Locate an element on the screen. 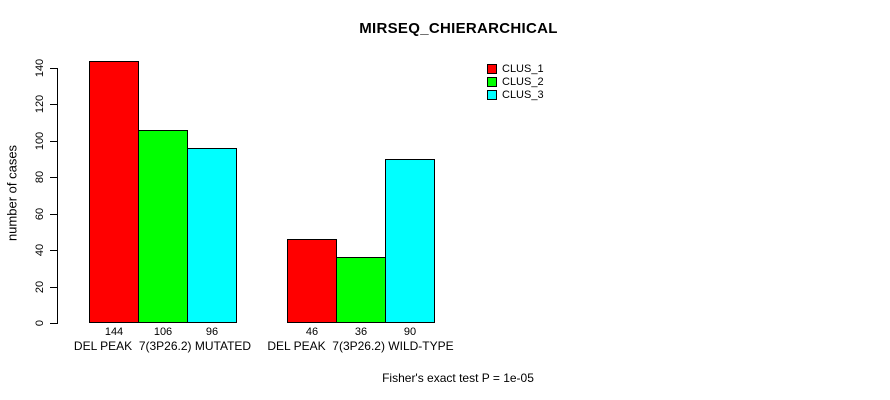  bar-value-label: 106 is located at coordinates (163, 332).